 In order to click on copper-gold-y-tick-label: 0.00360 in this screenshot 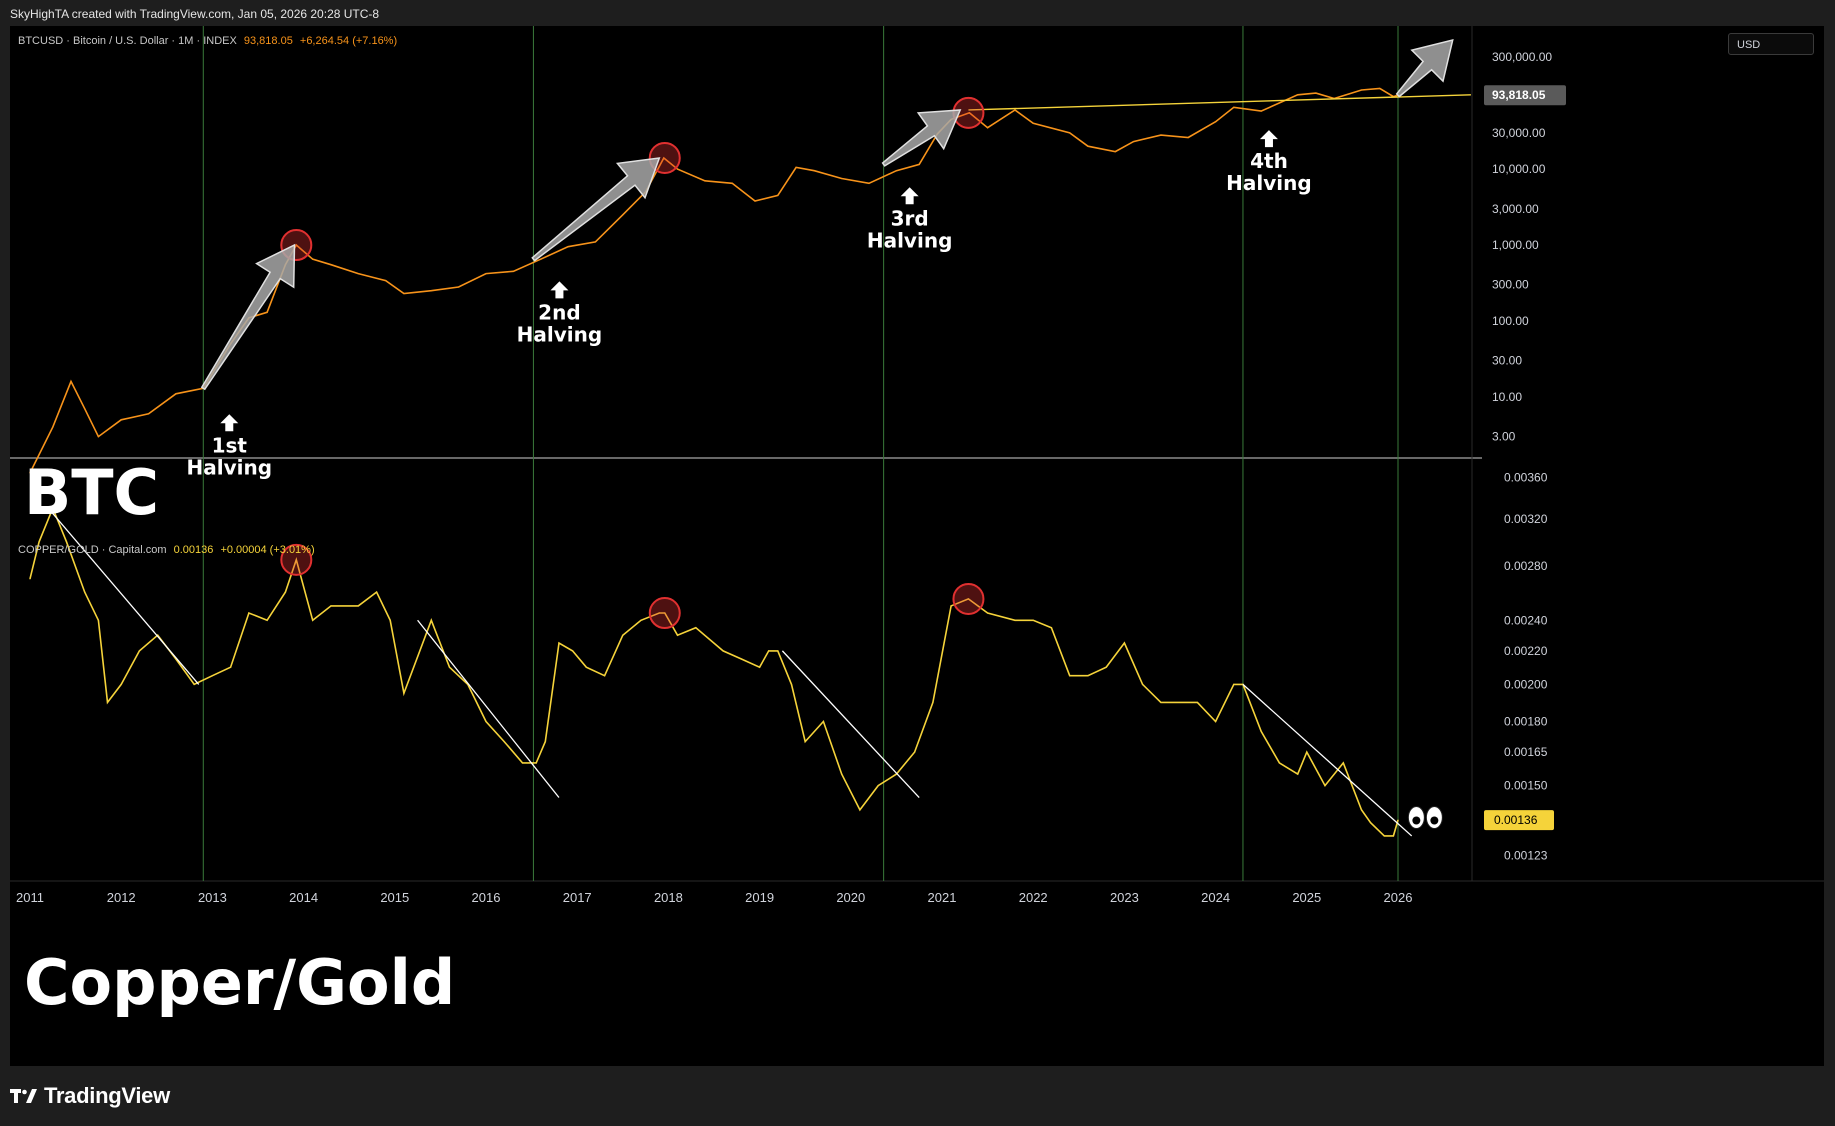, I will do `click(1526, 478)`.